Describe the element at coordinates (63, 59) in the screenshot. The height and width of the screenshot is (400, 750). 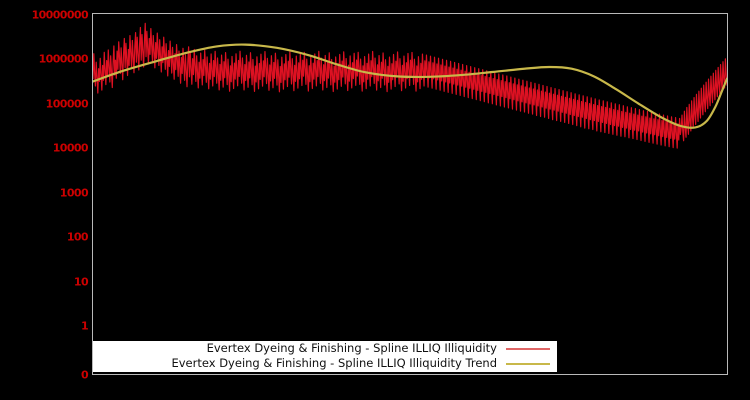
I see `y-tick-1000000: 1000000` at that location.